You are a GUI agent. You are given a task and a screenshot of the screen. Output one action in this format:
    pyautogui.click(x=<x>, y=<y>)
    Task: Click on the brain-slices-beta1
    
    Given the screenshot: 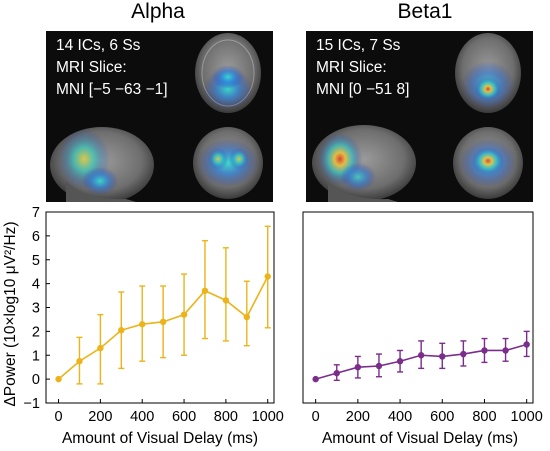 What is the action you would take?
    pyautogui.click(x=417, y=117)
    